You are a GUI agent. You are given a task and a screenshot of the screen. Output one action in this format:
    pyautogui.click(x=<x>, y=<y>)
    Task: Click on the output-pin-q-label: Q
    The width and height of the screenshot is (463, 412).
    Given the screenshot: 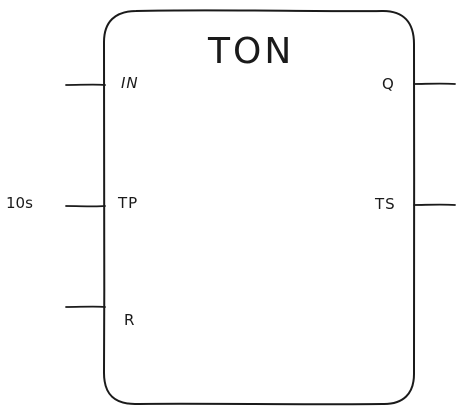 What is the action you would take?
    pyautogui.click(x=388, y=84)
    